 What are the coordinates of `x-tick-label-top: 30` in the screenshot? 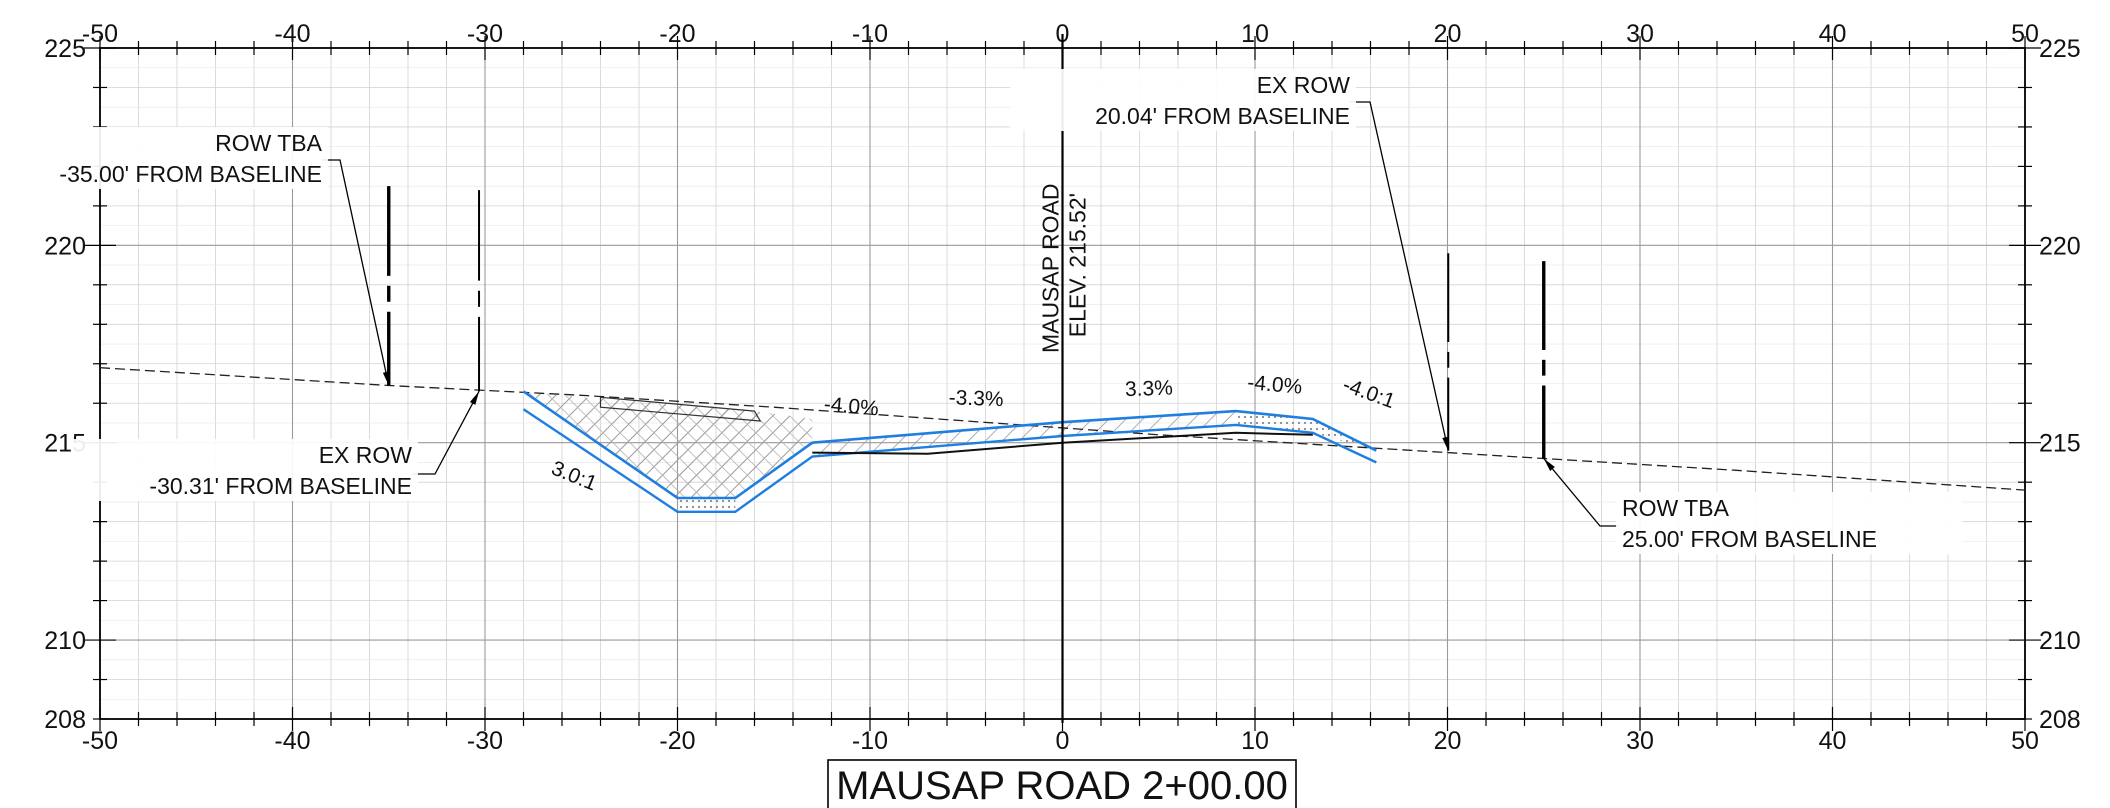 It's located at (1640, 34).